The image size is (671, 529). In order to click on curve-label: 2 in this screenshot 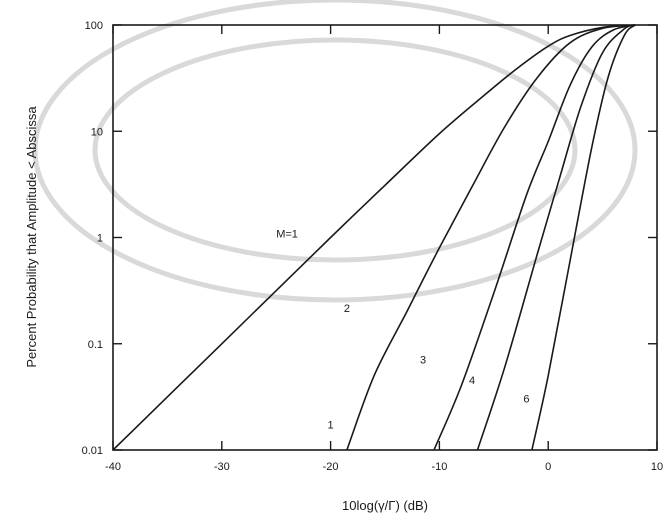, I will do `click(347, 309)`.